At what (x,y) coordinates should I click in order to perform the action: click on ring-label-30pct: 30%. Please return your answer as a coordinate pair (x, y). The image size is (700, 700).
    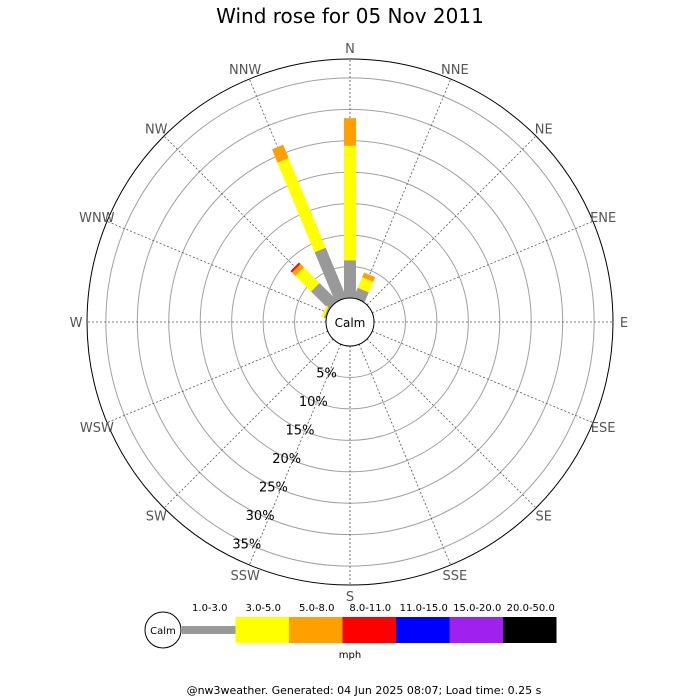
    Looking at the image, I should click on (260, 516).